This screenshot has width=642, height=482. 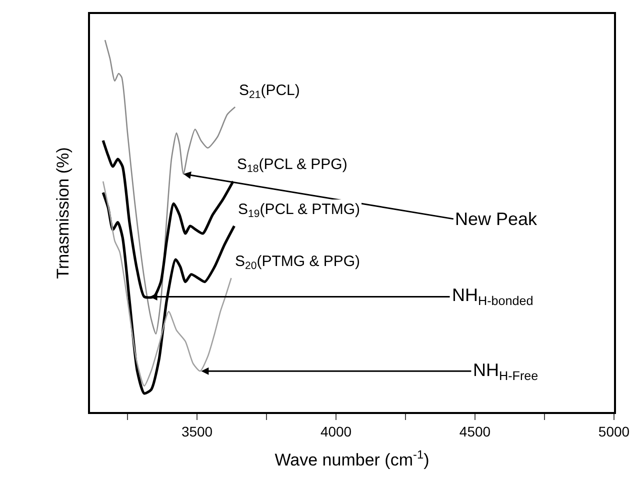 I want to click on series-label: S$_{20}$(PTMG & PPG), so click(x=297, y=262).